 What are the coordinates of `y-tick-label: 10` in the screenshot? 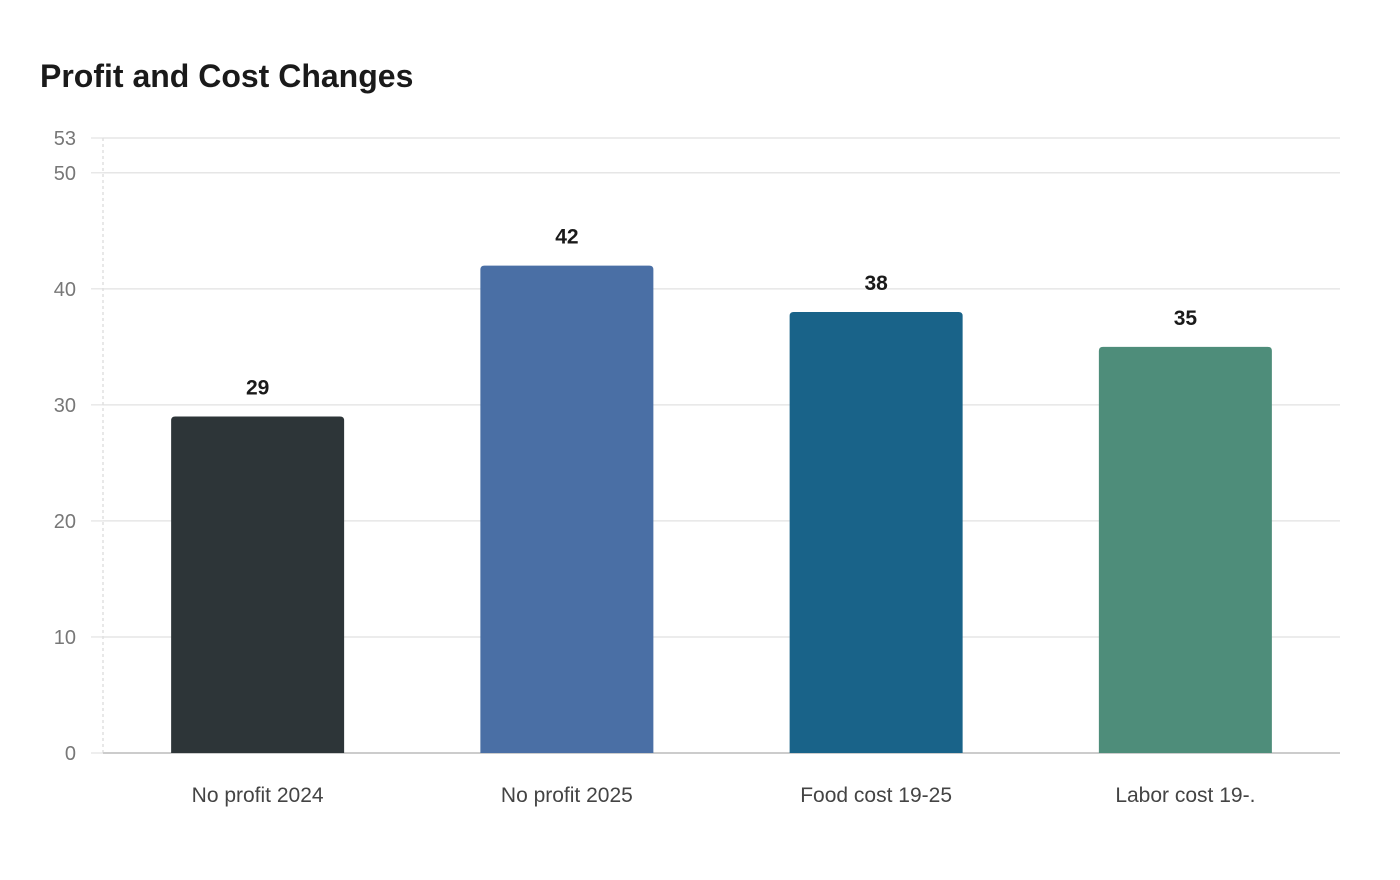 It's located at (65, 638).